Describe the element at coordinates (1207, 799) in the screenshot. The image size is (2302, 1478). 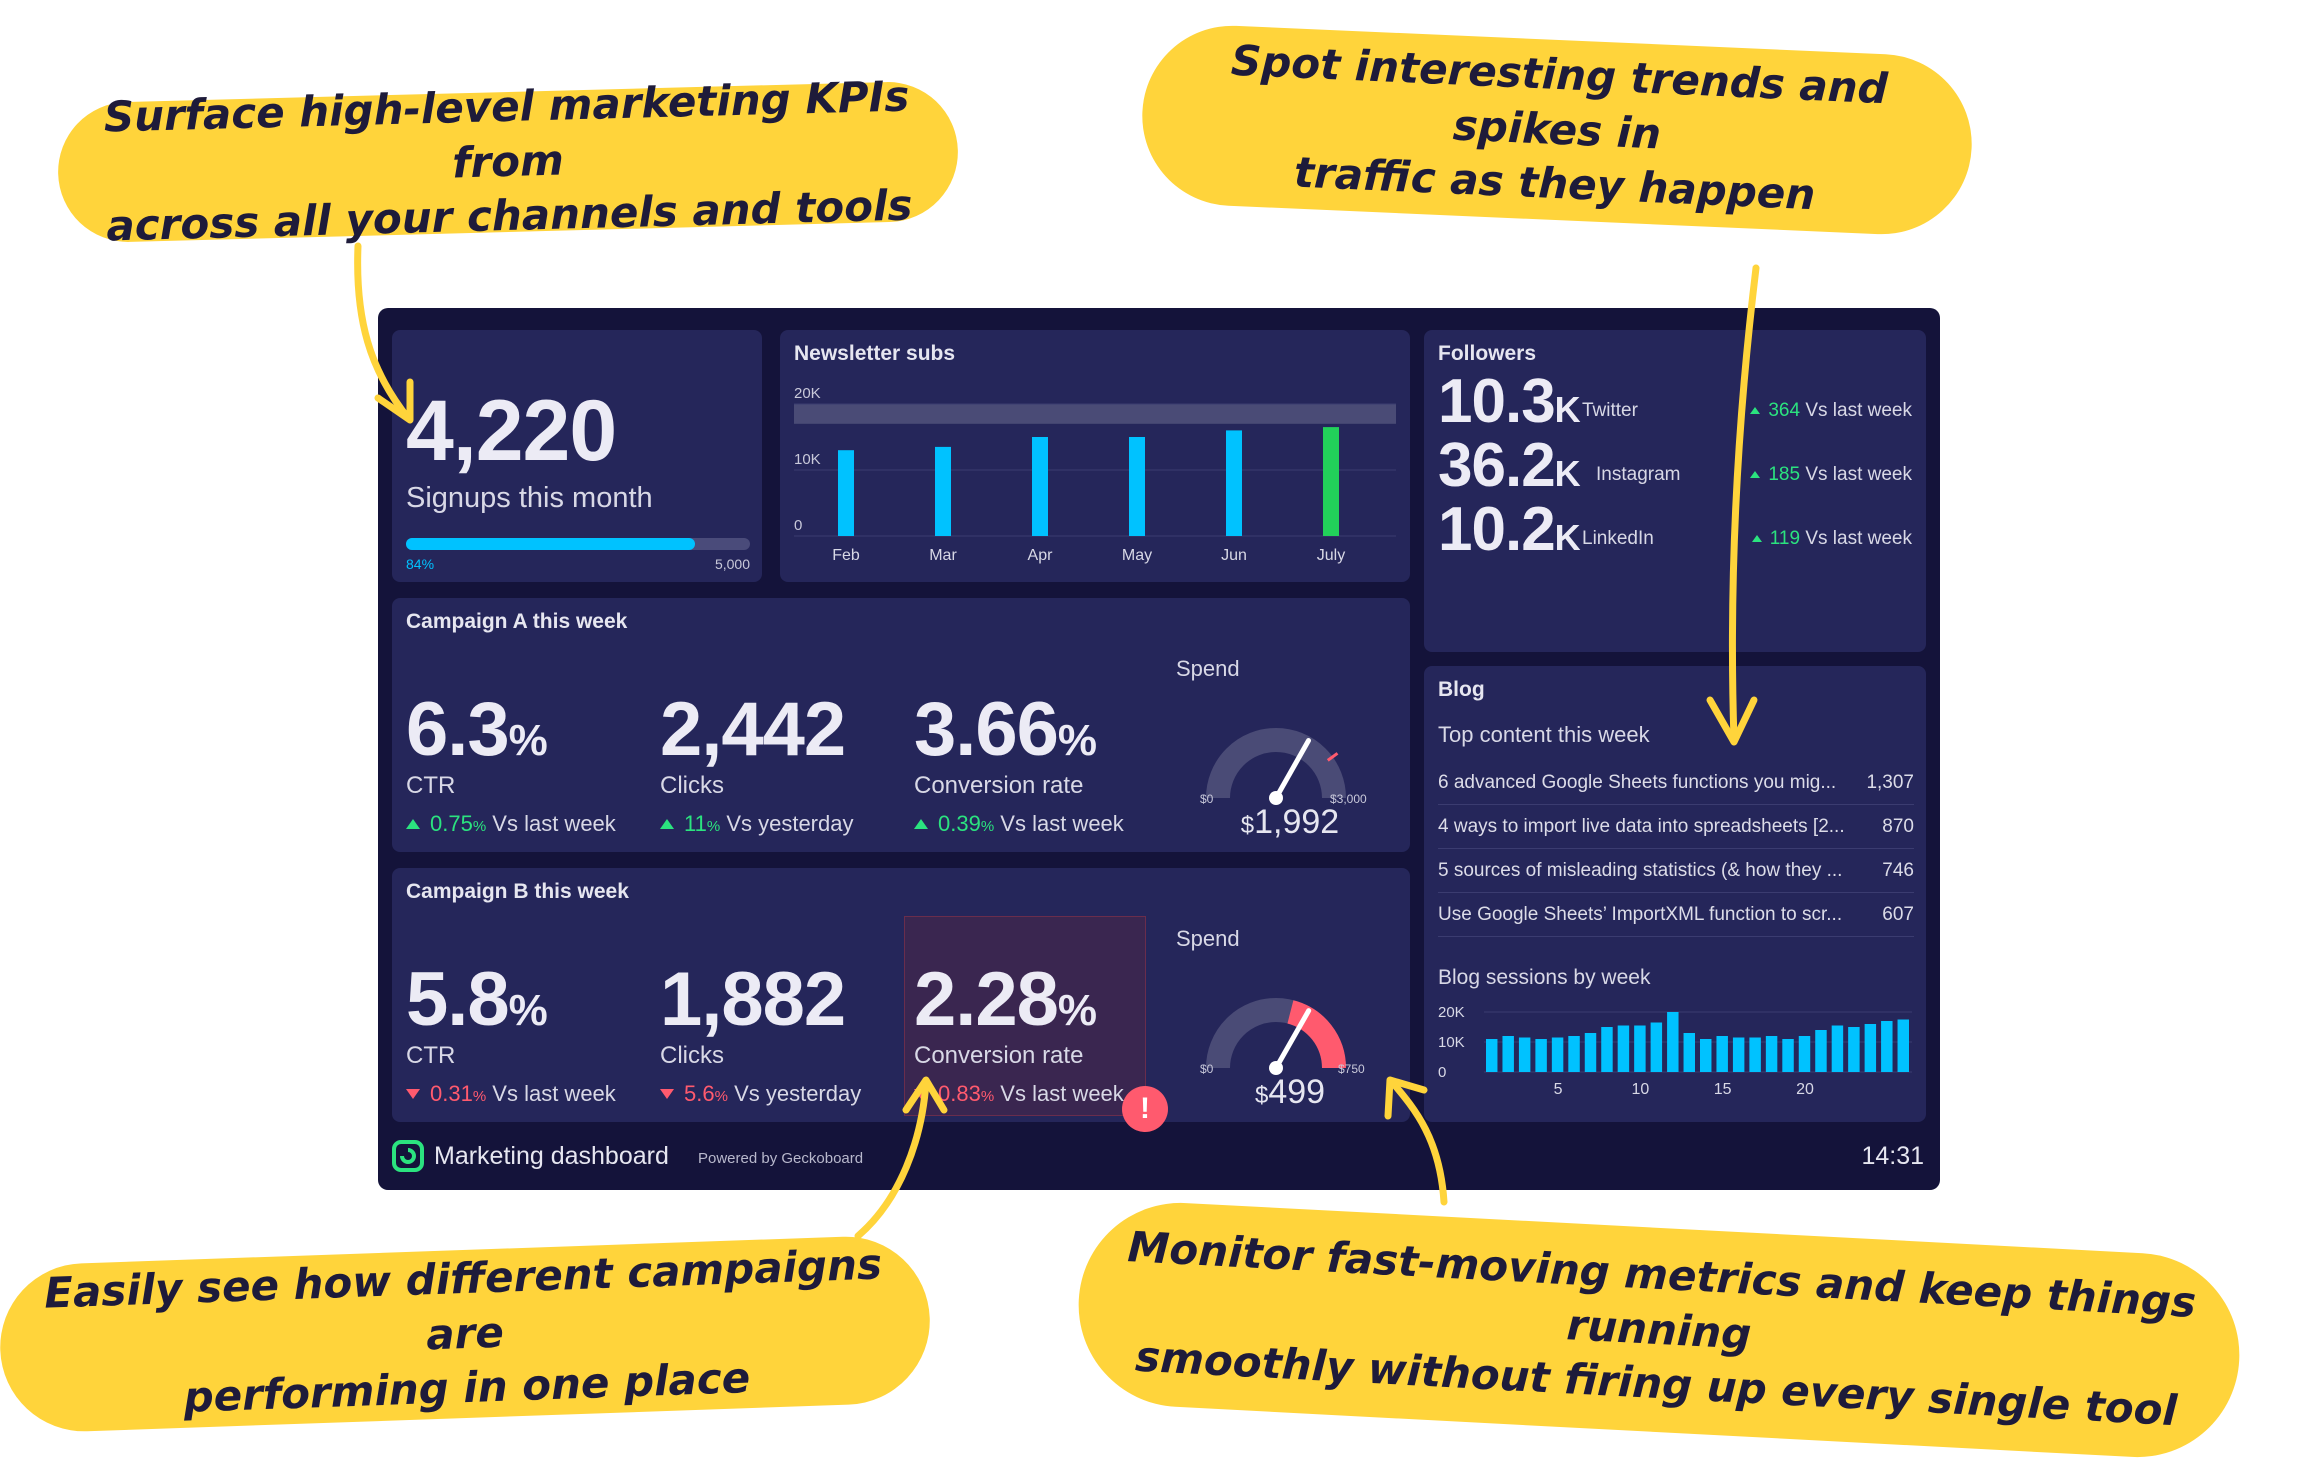
I see `campaign-a-spend-min: $0` at that location.